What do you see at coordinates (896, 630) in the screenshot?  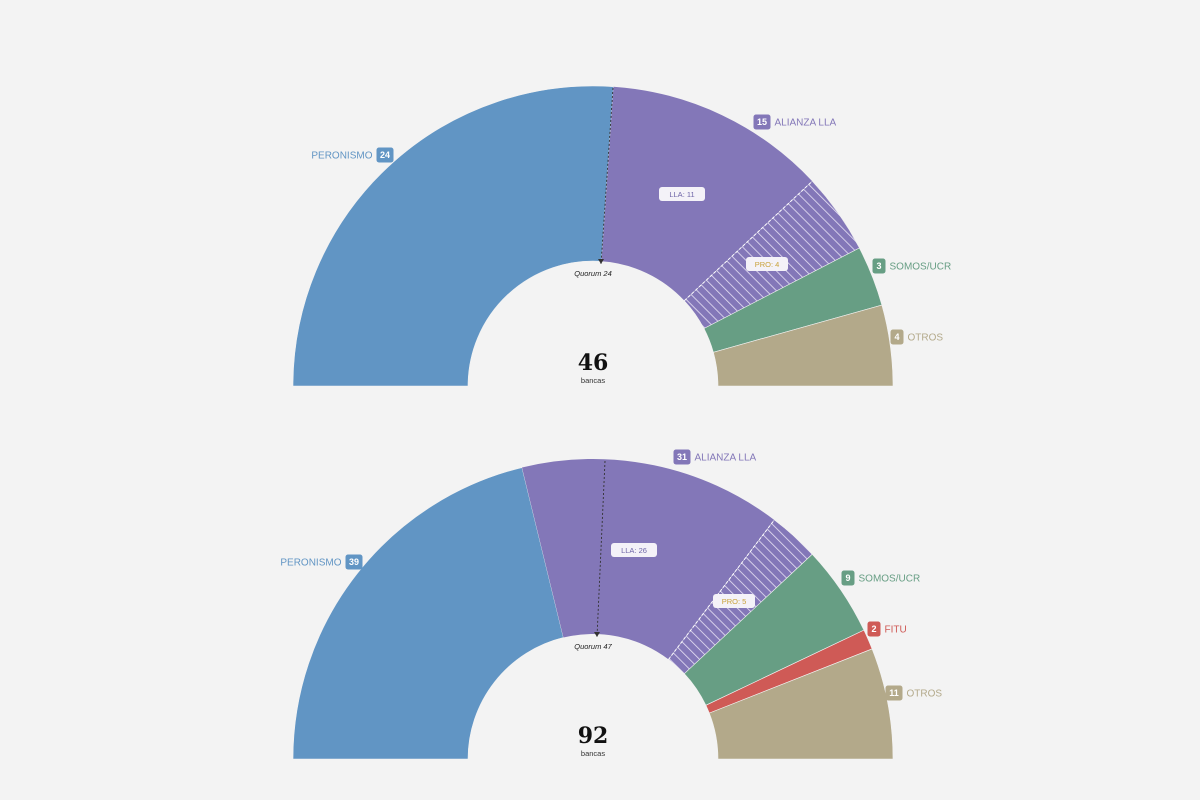 I see `label-text-fitu: FITU` at bounding box center [896, 630].